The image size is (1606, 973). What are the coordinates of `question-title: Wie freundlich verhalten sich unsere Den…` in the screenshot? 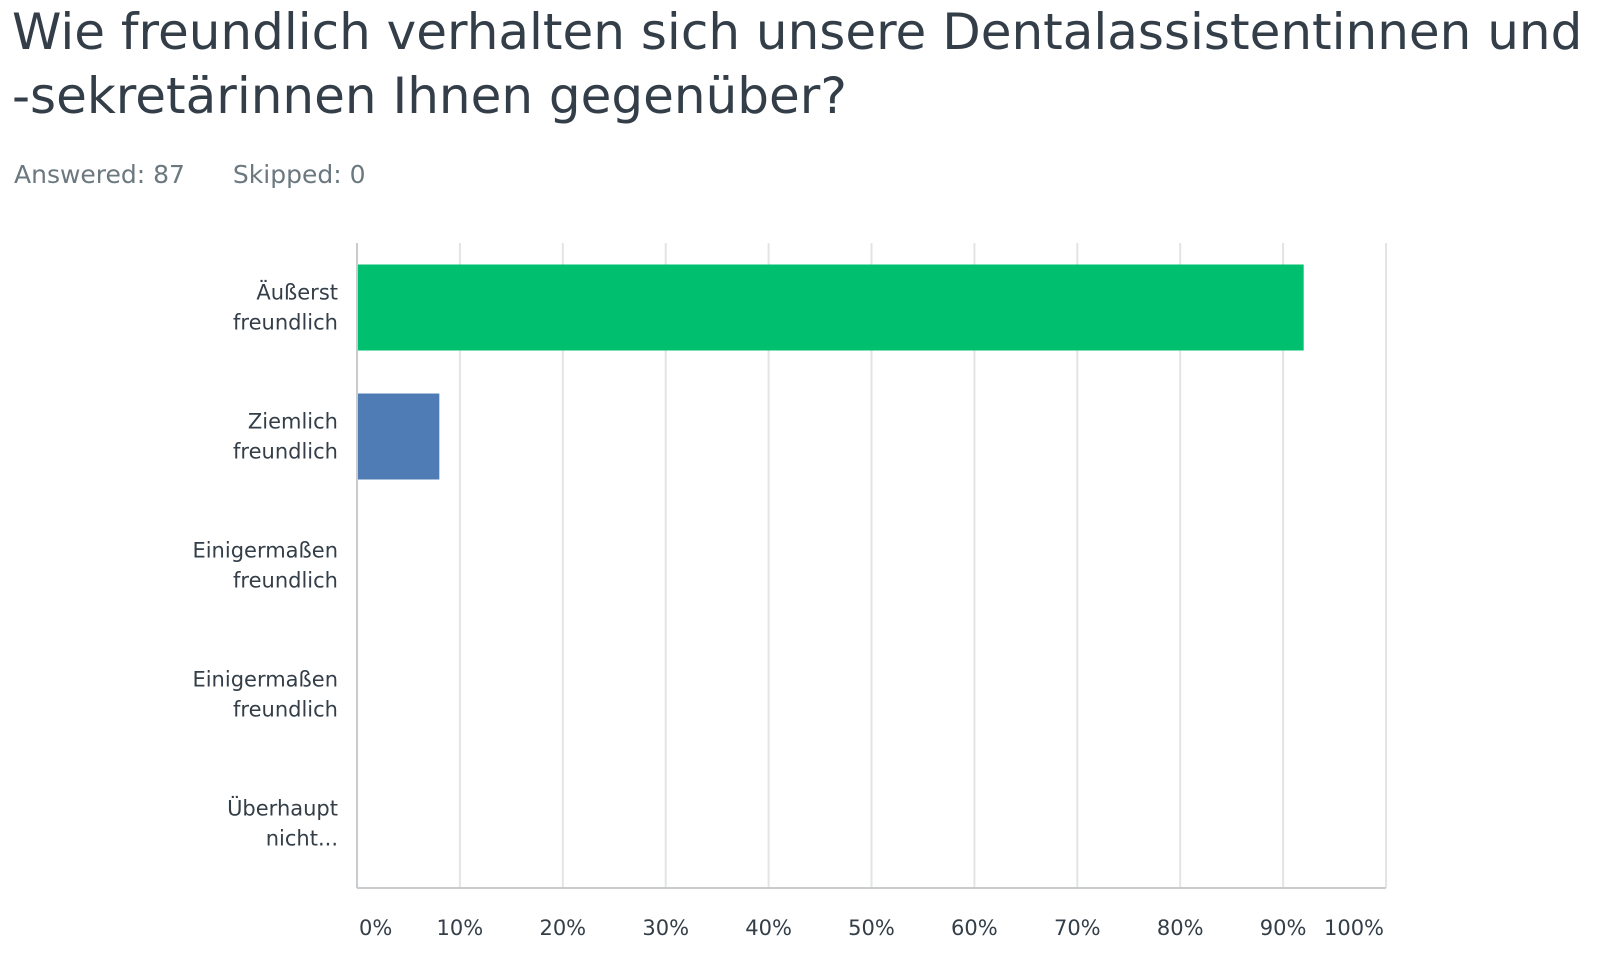 It's located at (797, 64).